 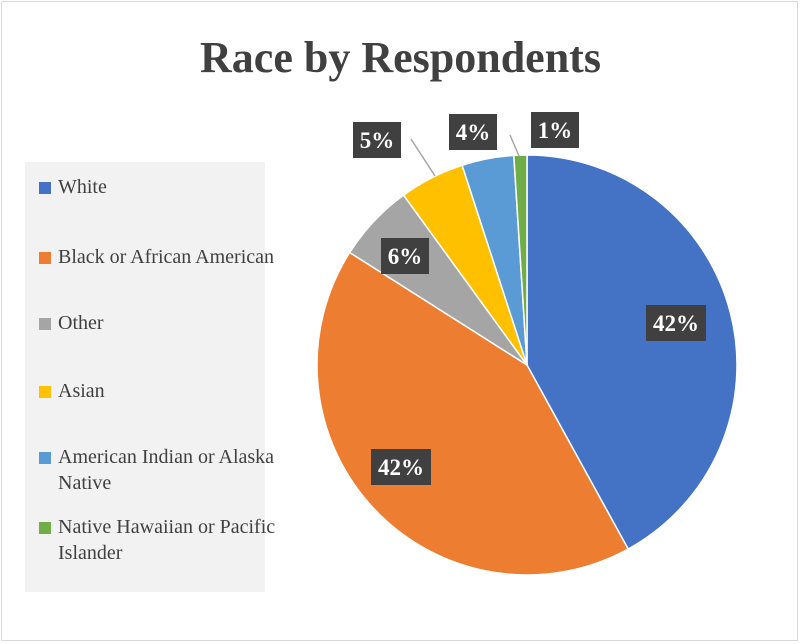 What do you see at coordinates (45, 392) in the screenshot?
I see `legend-swatch-asian` at bounding box center [45, 392].